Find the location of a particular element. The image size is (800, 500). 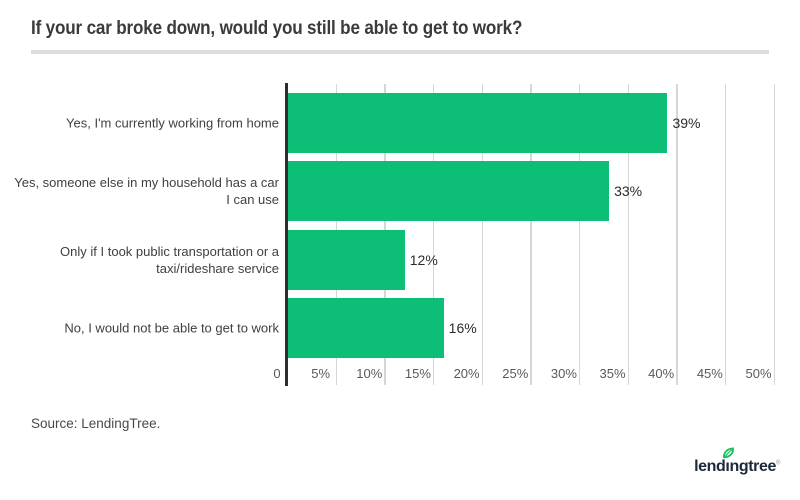

category-label: Yes, I'm currently working from home is located at coordinates (172, 123).